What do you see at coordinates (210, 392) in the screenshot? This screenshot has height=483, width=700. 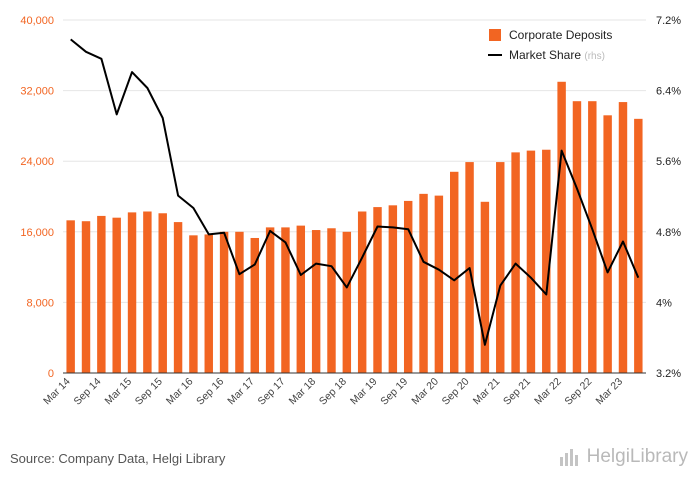 I see `x-tick-label: Sep 16` at bounding box center [210, 392].